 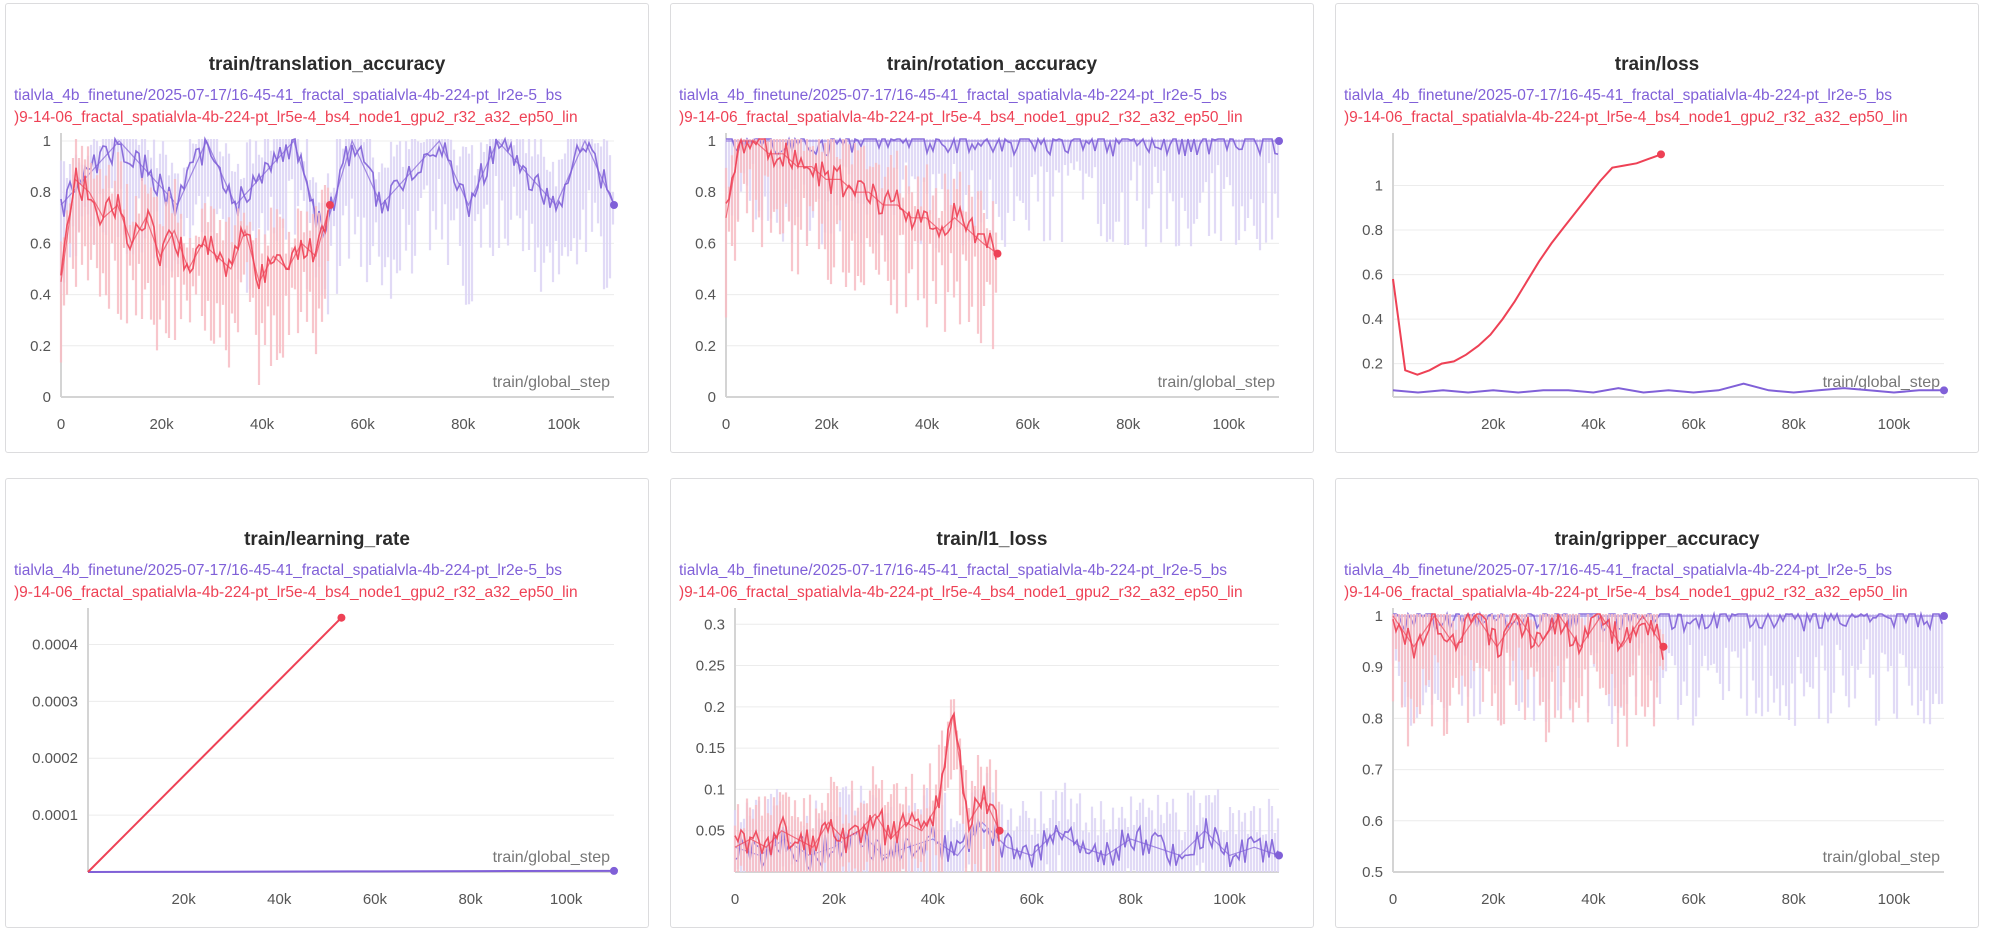 What do you see at coordinates (327, 64) in the screenshot?
I see `chart-title: train/translation_accuracy` at bounding box center [327, 64].